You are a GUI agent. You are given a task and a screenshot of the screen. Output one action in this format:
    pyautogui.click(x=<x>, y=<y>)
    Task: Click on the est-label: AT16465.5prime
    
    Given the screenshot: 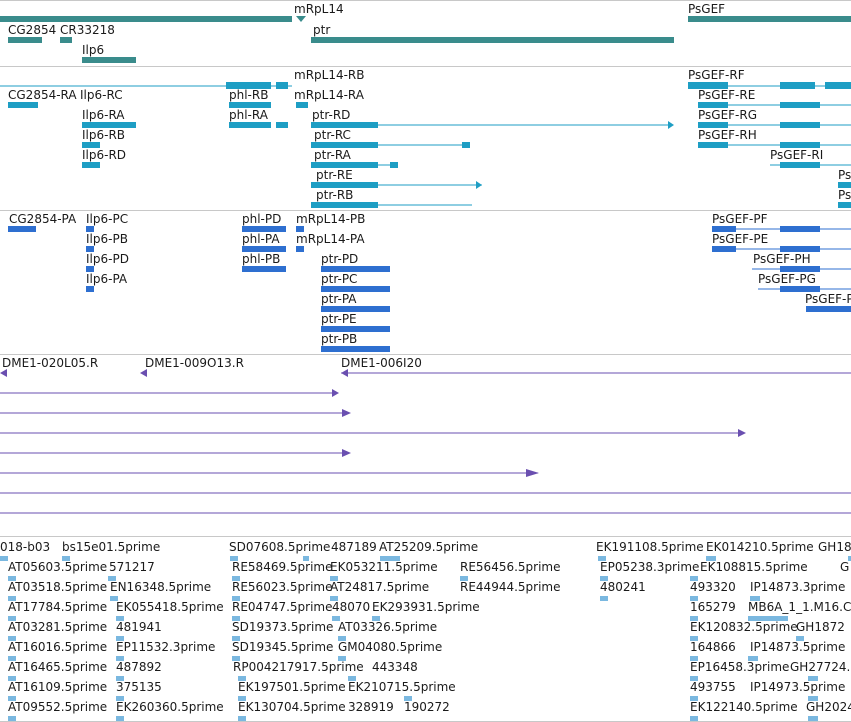 What is the action you would take?
    pyautogui.click(x=58, y=667)
    